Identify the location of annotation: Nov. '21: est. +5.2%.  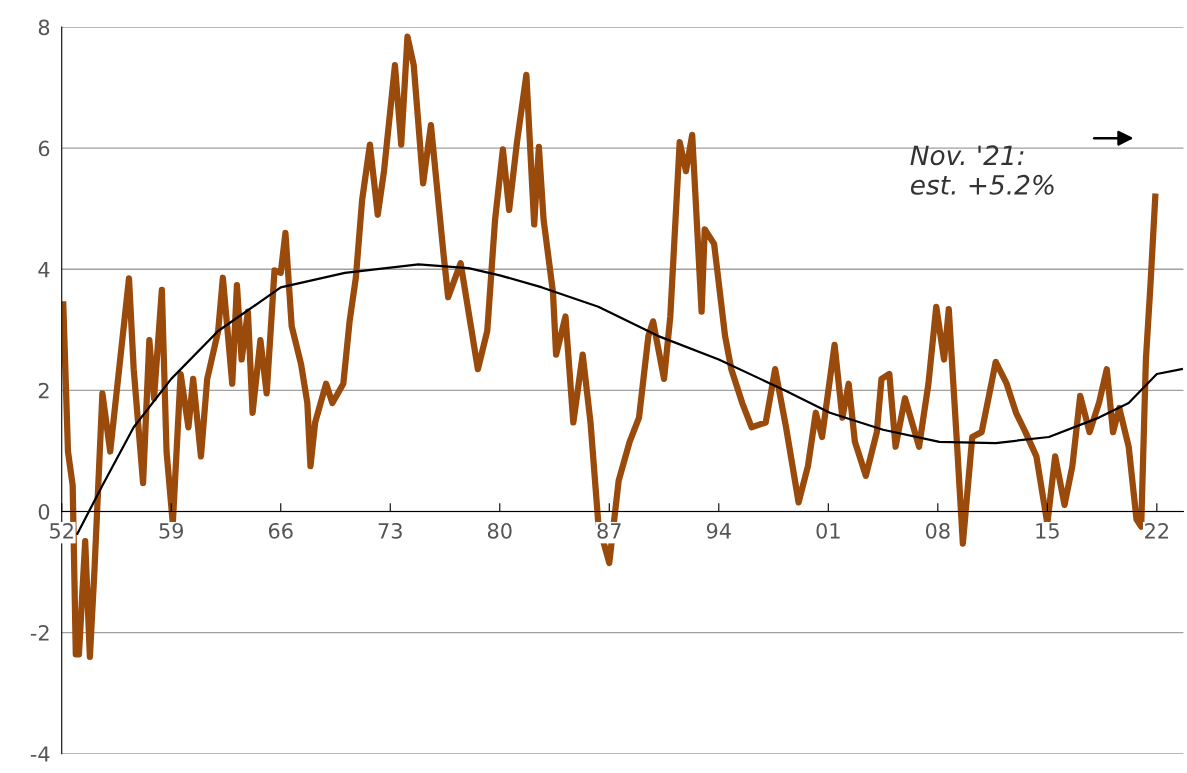
(982, 170).